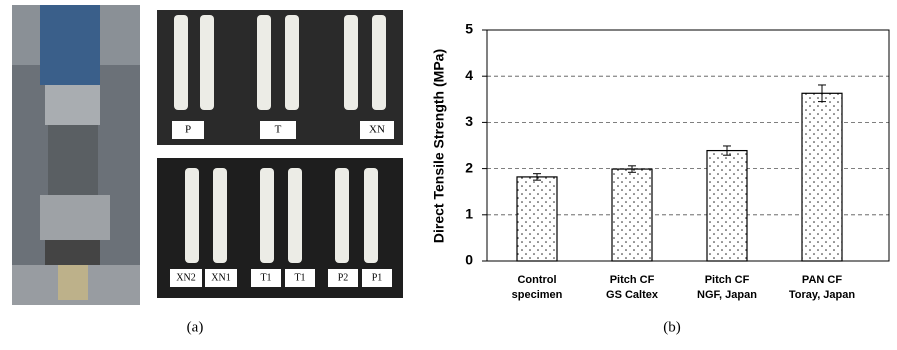 The width and height of the screenshot is (897, 350). I want to click on photo-label: XN1, so click(220, 277).